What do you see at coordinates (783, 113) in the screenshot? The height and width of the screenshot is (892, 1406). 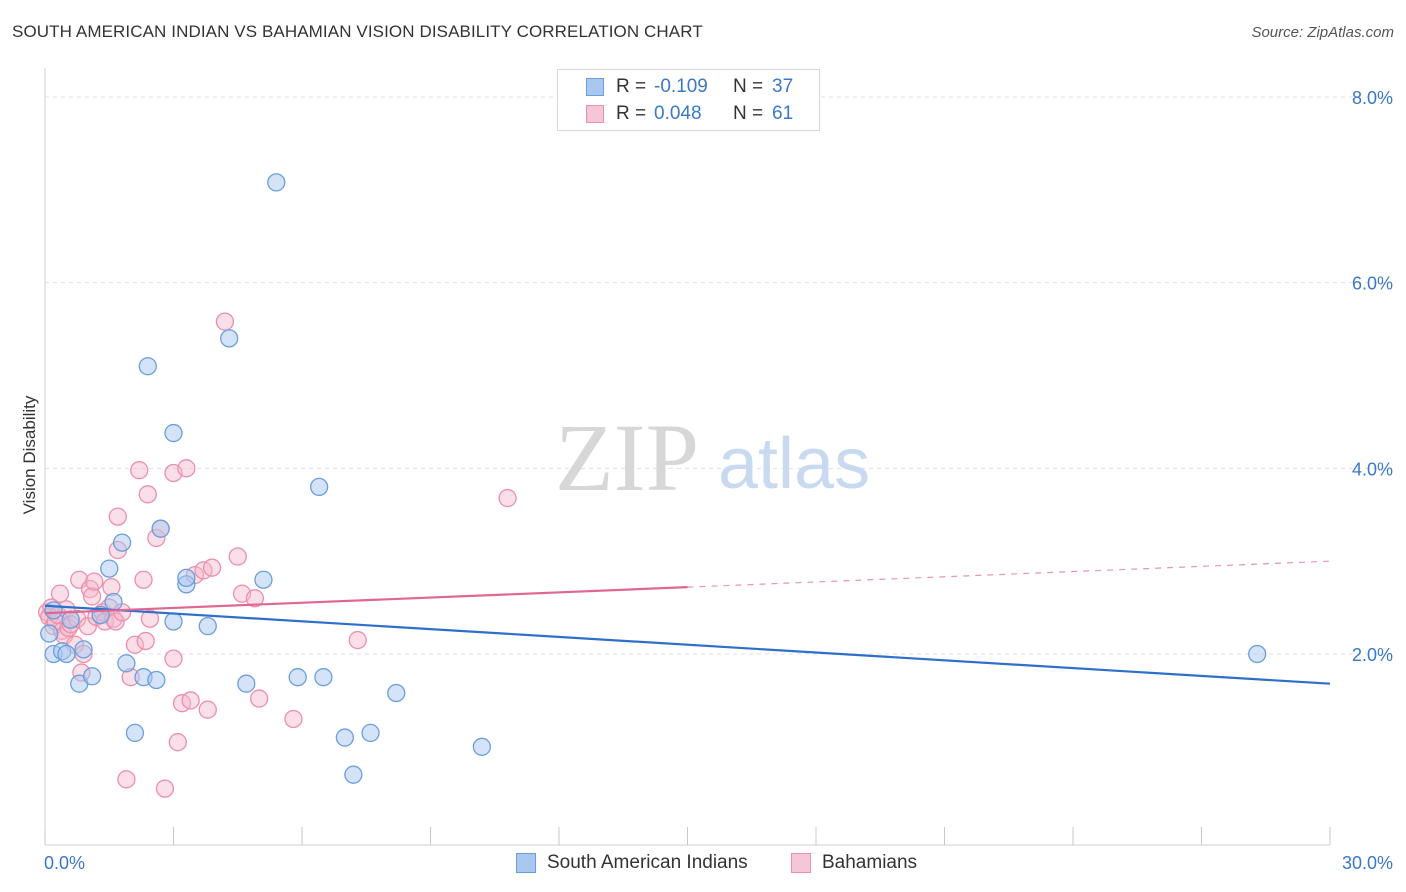 I see `legend-n-value: 61` at bounding box center [783, 113].